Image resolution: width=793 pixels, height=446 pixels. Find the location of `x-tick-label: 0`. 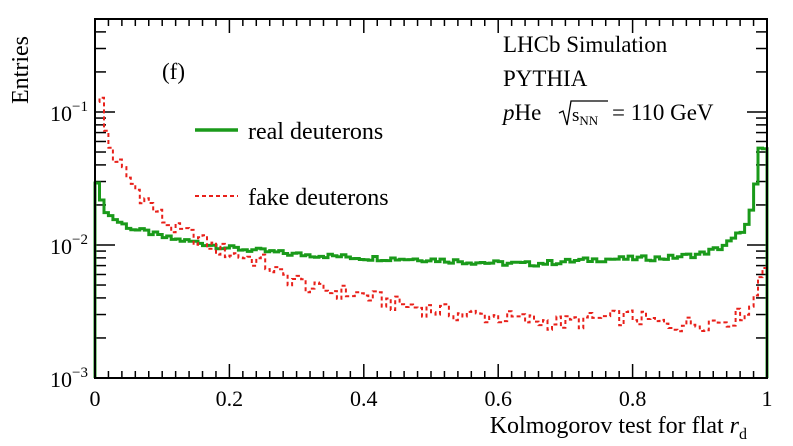

x-tick-label: 0 is located at coordinates (95, 398).